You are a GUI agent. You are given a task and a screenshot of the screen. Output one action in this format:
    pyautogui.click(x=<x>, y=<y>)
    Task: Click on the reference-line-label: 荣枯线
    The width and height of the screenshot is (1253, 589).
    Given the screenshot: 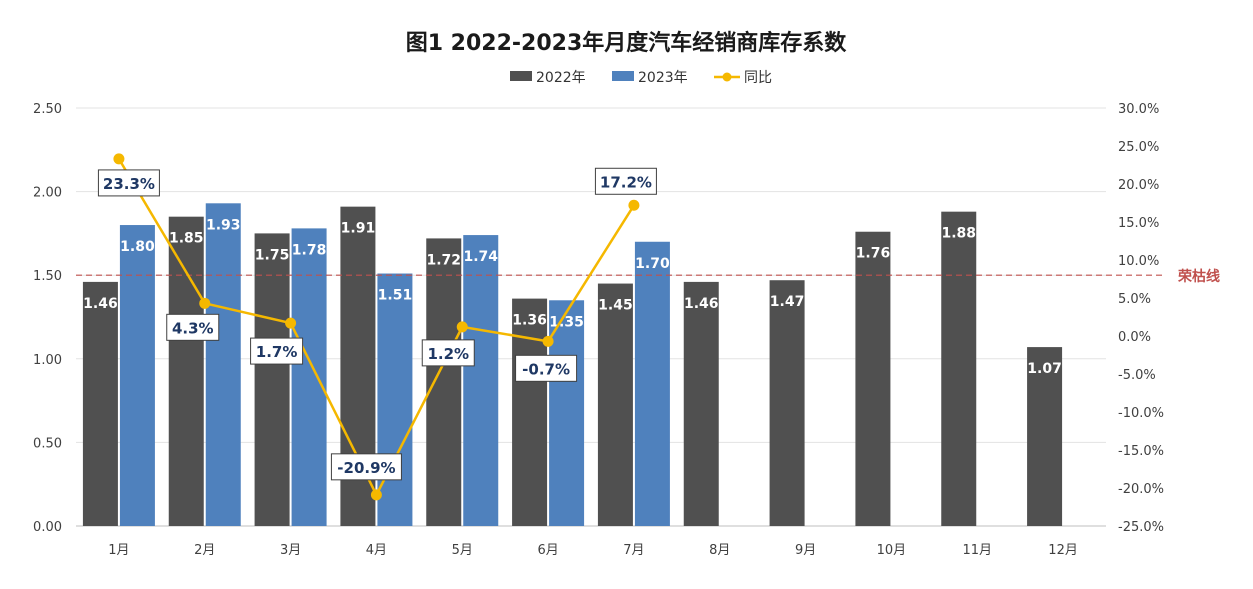 What is the action you would take?
    pyautogui.click(x=1198, y=276)
    